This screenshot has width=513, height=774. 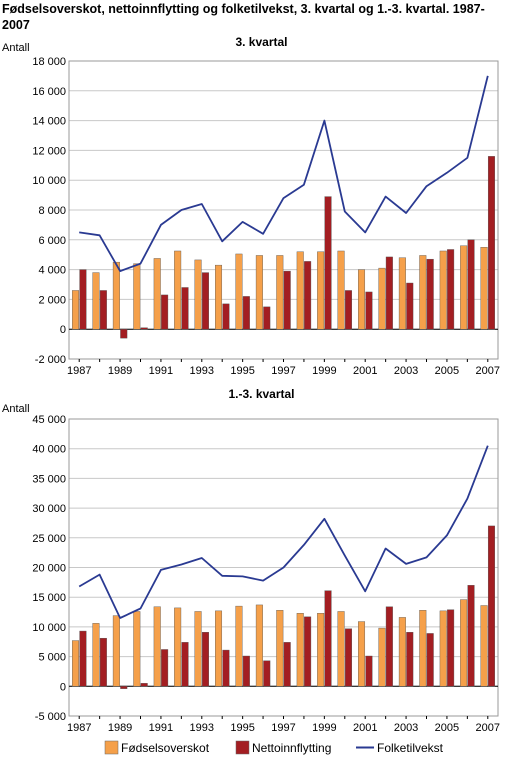 What do you see at coordinates (49, 151) in the screenshot?
I see `y-tick-label: 12 000` at bounding box center [49, 151].